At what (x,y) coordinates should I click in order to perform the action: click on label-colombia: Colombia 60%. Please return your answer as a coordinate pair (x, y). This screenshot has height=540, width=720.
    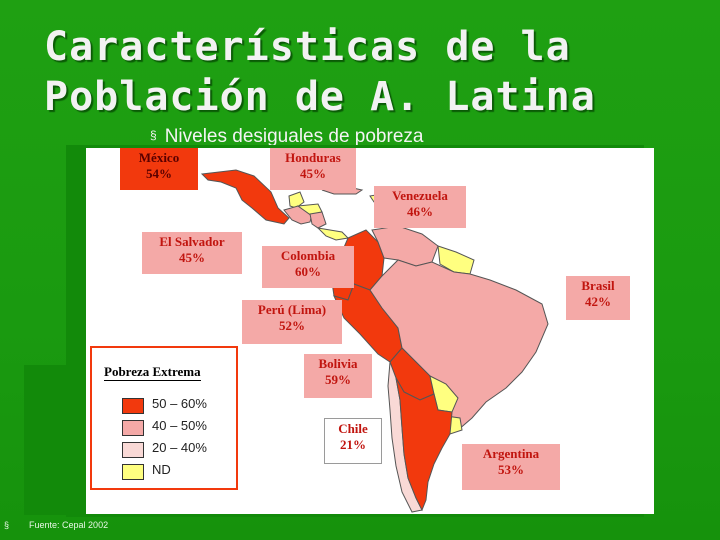
    Looking at the image, I should click on (308, 267).